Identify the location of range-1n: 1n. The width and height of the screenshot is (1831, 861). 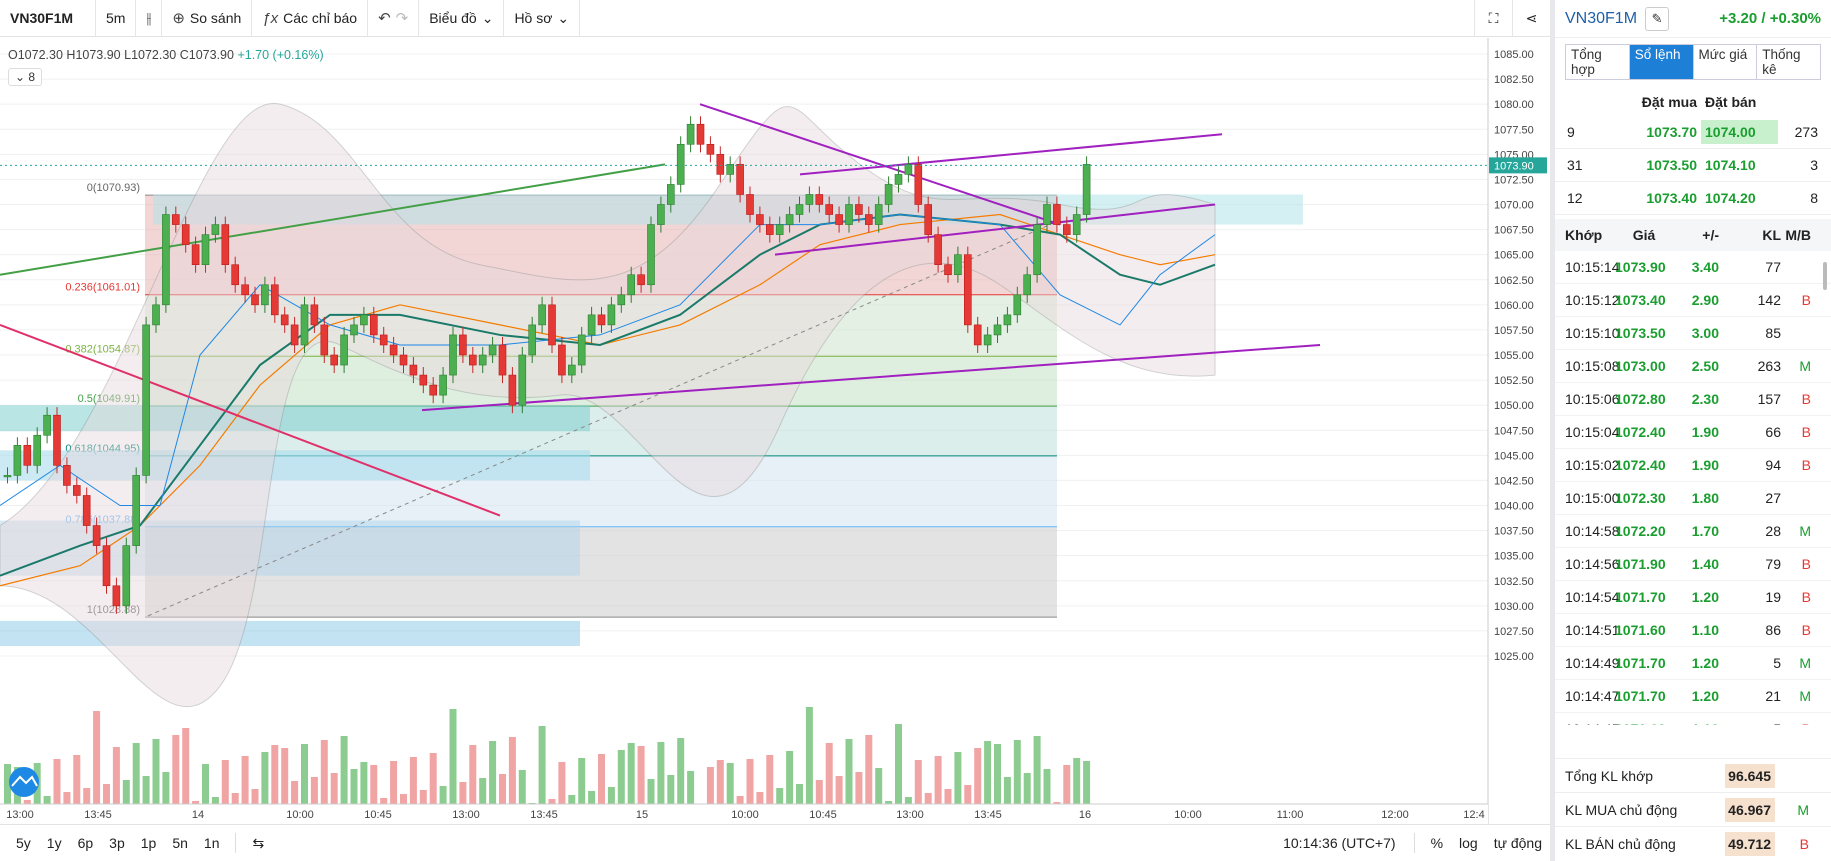
(211, 843).